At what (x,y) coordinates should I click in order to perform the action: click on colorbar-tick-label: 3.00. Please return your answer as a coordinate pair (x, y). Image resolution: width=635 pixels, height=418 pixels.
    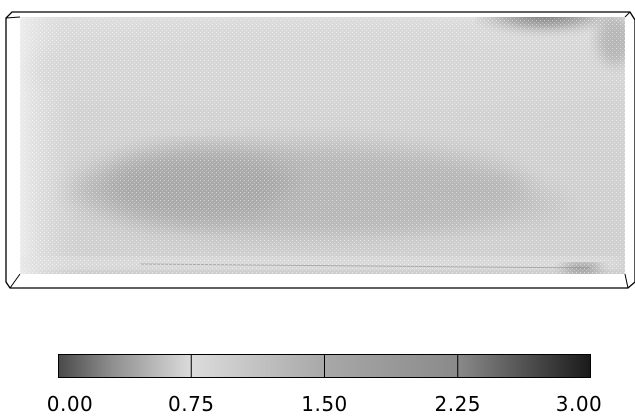
    Looking at the image, I should click on (579, 404).